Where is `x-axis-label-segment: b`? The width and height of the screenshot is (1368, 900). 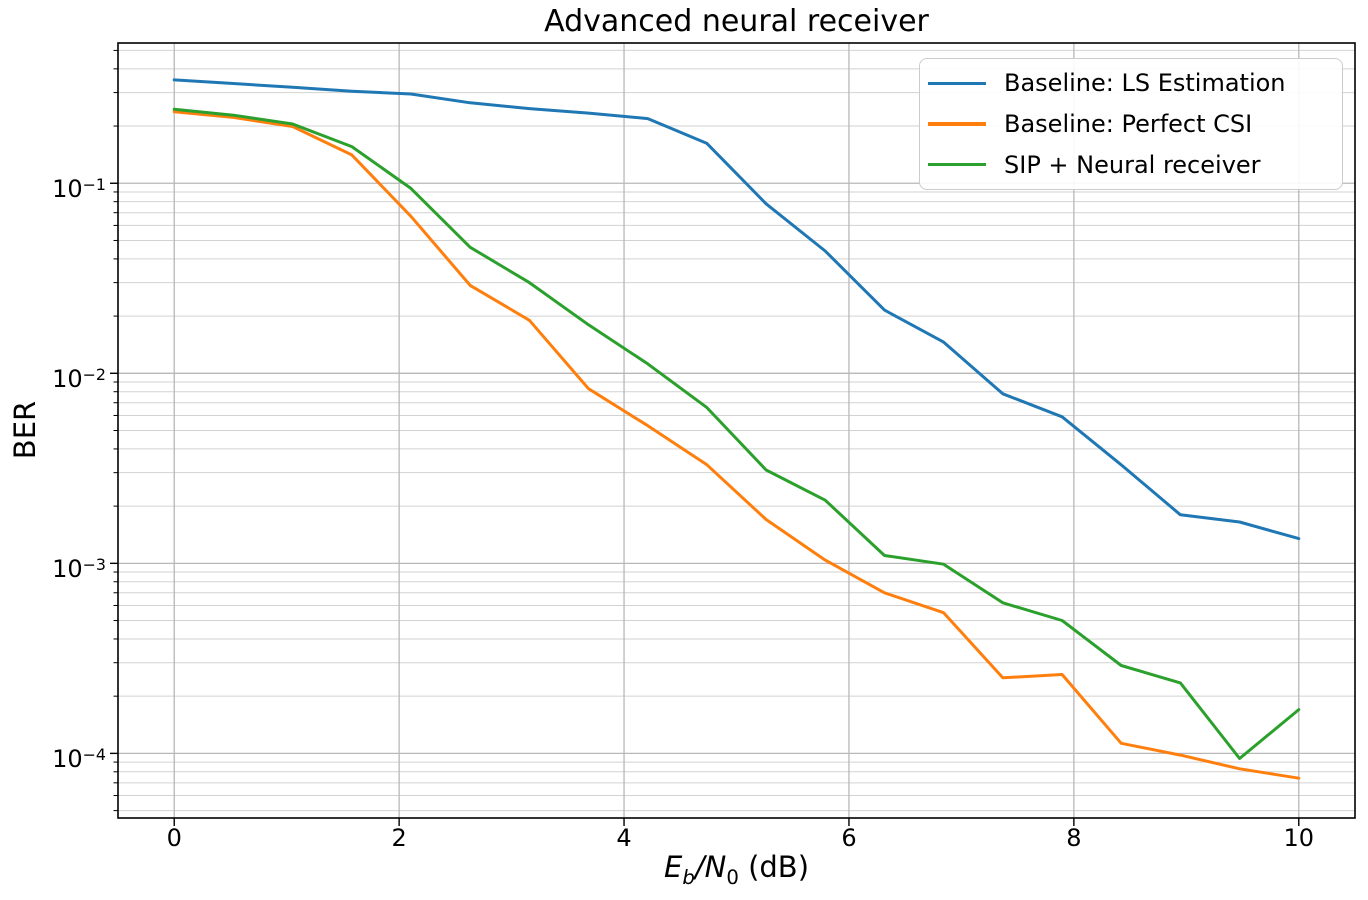
x-axis-label-segment: b is located at coordinates (688, 877).